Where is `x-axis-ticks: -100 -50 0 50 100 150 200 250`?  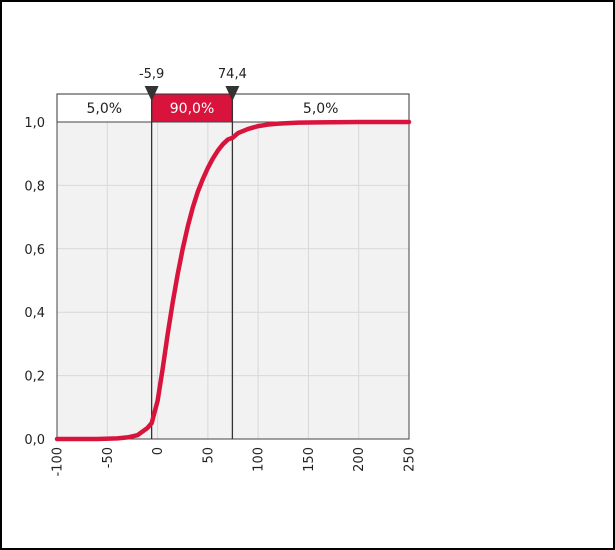 x-axis-ticks: -100 -50 0 50 100 150 200 250 is located at coordinates (234, 462).